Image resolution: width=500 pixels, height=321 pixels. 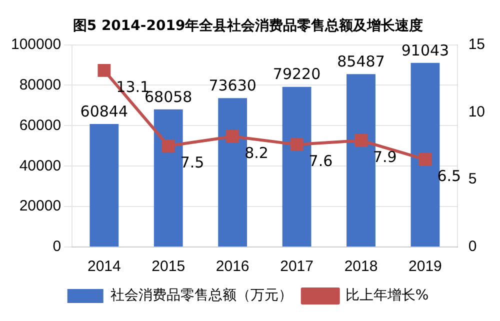 I want to click on data-label: 73630, so click(x=232, y=85).